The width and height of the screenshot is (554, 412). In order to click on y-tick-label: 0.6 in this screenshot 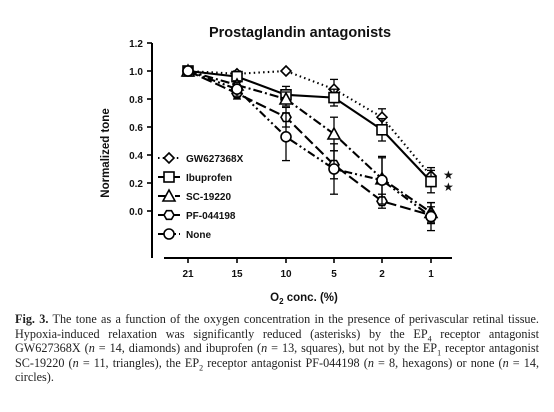, I will do `click(136, 128)`.